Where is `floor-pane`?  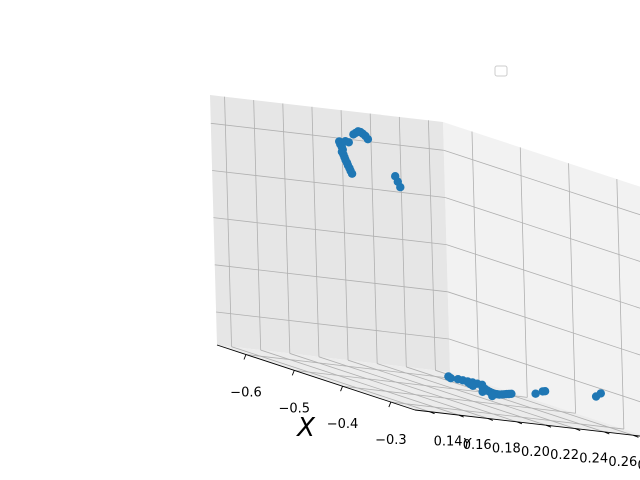
floor-pane is located at coordinates (428, 391).